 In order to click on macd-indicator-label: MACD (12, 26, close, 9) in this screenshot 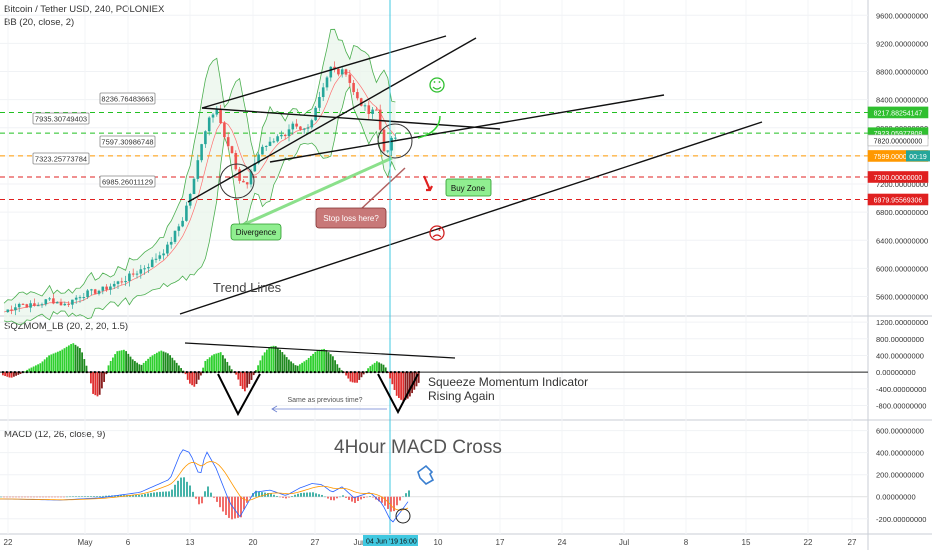, I will do `click(55, 434)`.